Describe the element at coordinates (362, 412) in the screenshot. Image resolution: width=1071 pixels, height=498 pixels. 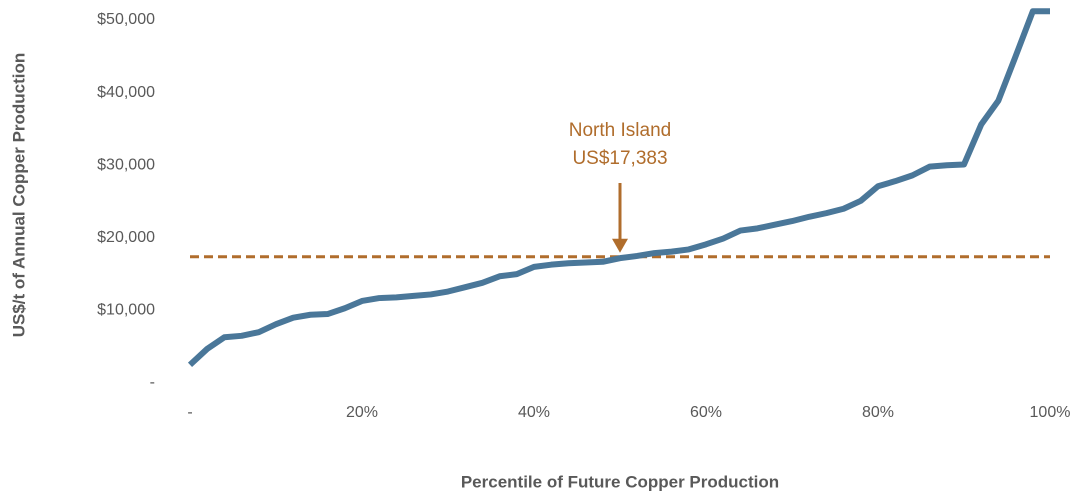
I see `x-tick-label: 20%` at that location.